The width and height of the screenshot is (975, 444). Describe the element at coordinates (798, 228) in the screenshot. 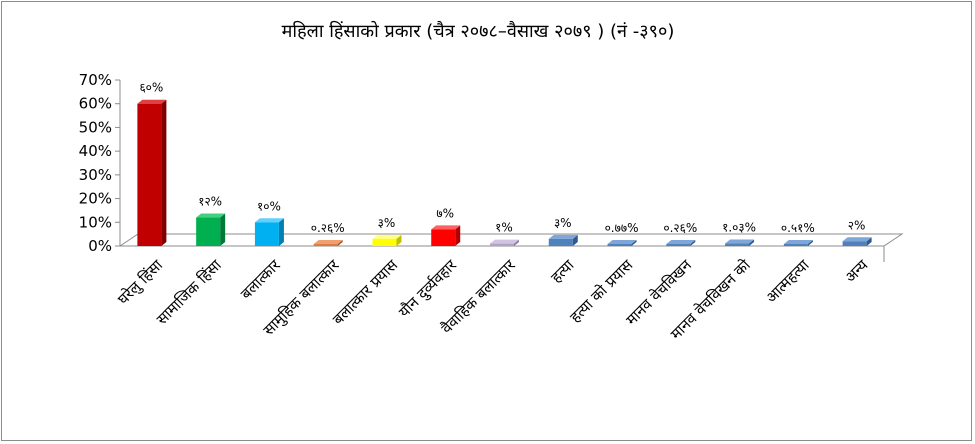

I see `data-label: ०.५१%` at that location.